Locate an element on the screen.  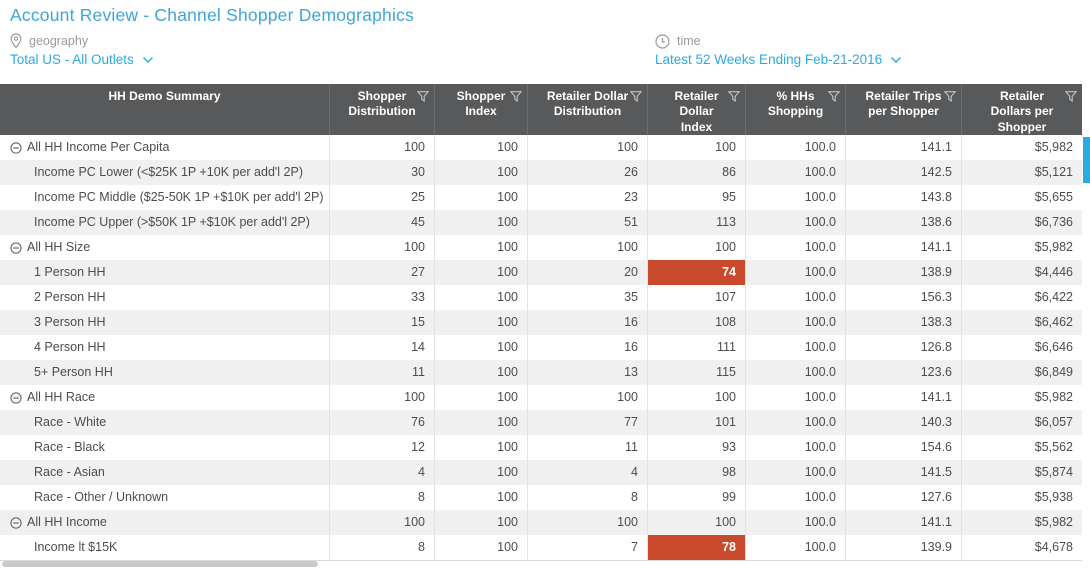
geography-selector: Total US - All Outlets is located at coordinates (82, 59).